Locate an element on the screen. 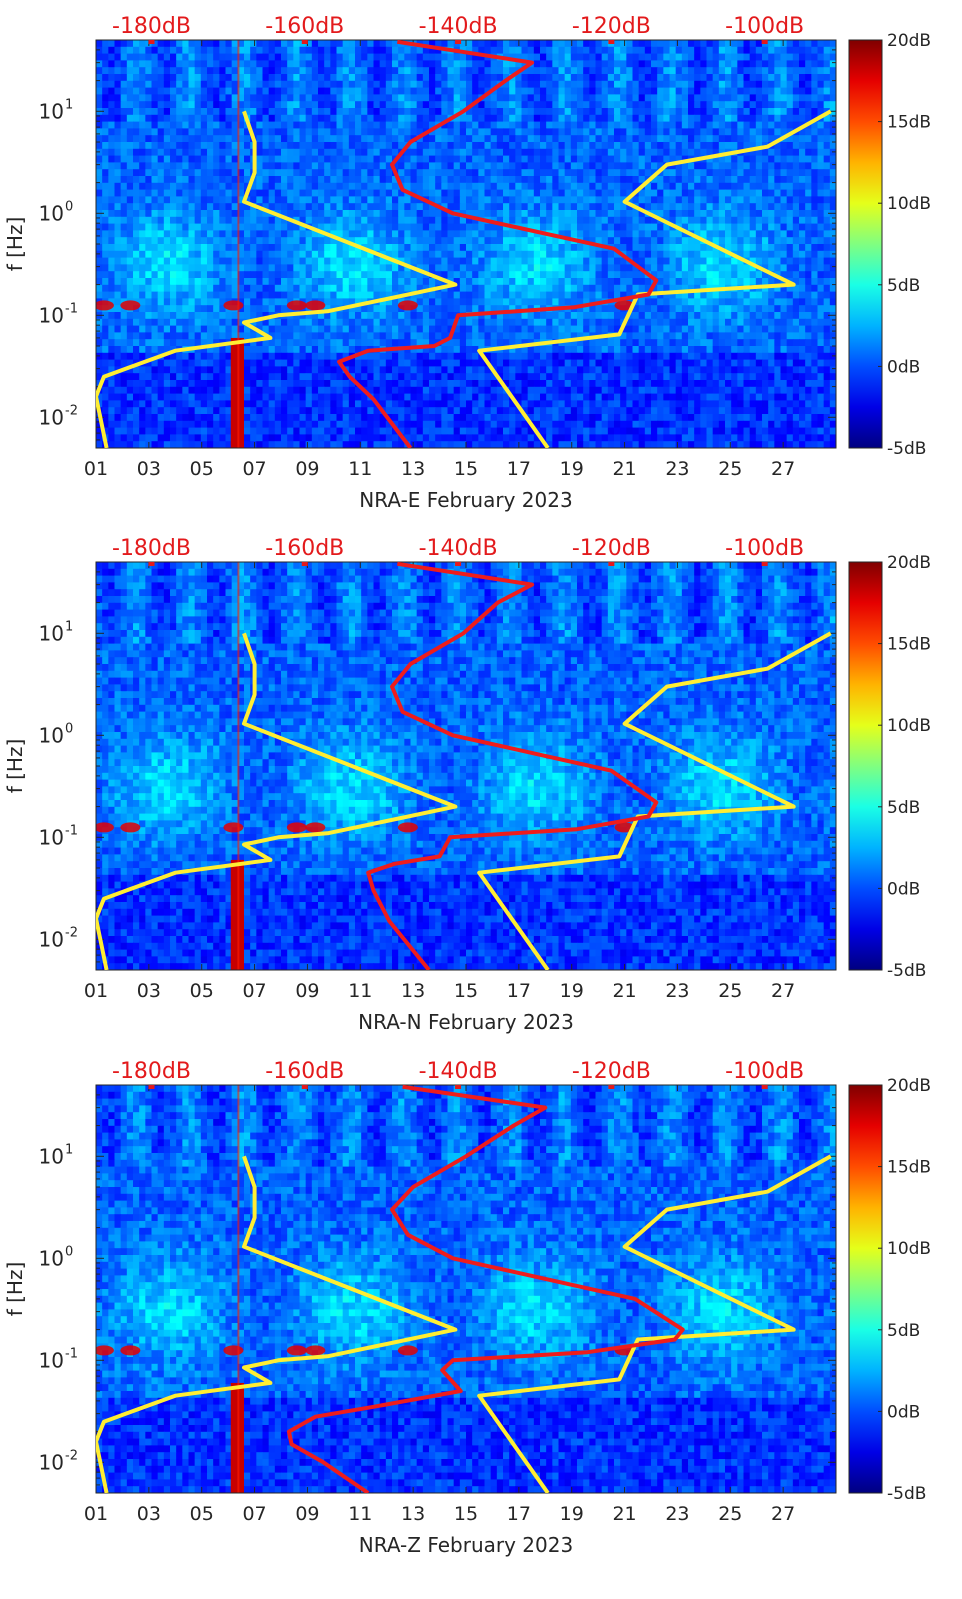 This screenshot has width=962, height=1599. top-axis-label: -140dB is located at coordinates (458, 548).